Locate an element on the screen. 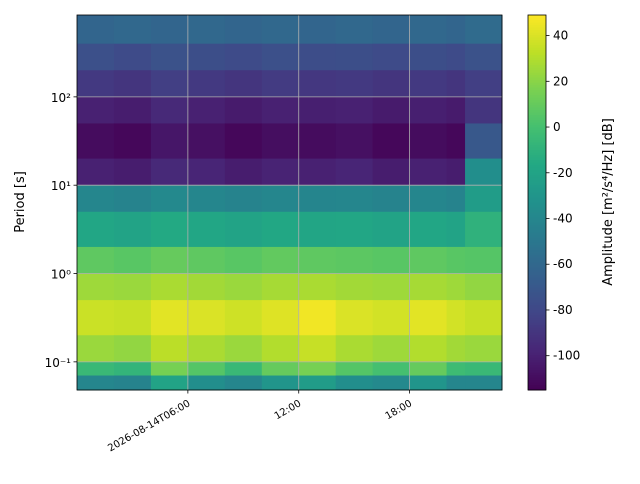  colorbar-tick-label: -20 is located at coordinates (563, 173).